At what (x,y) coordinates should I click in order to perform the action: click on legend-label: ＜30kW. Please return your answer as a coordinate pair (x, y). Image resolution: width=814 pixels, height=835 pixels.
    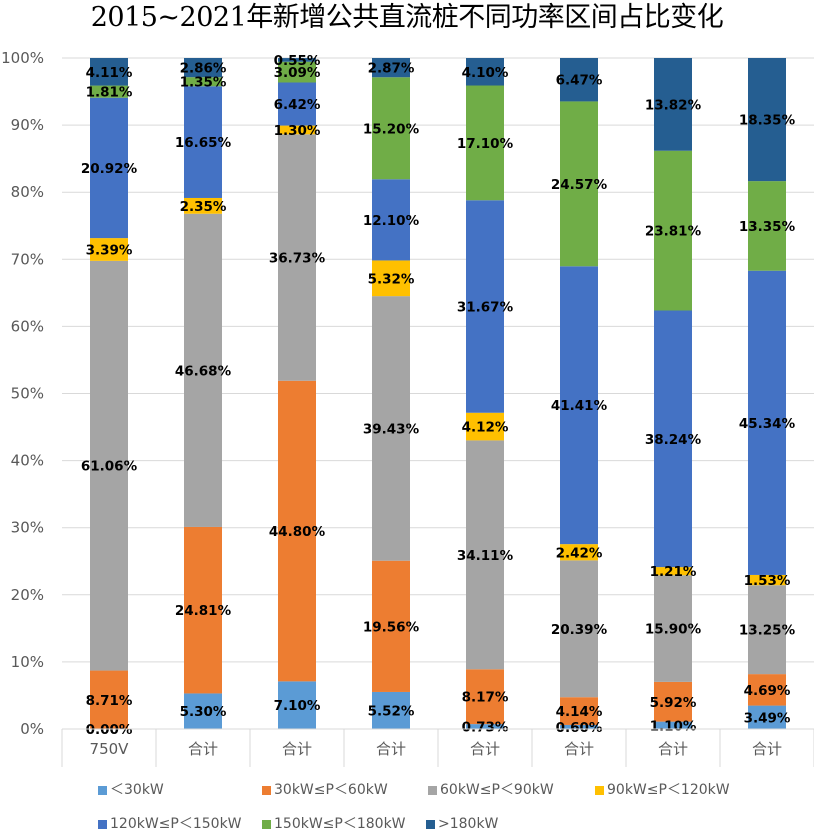
    Looking at the image, I should click on (137, 790).